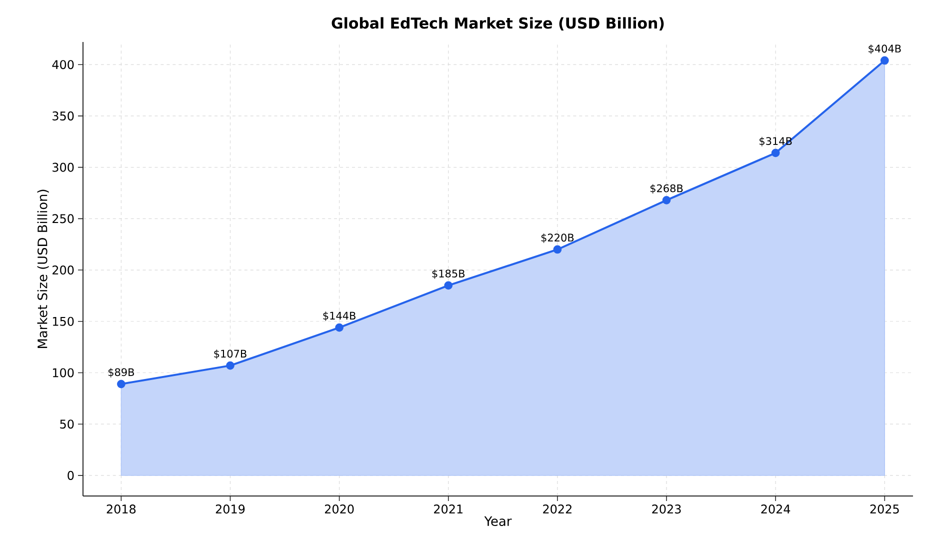  Describe the element at coordinates (230, 355) in the screenshot. I see `data-label: $107B` at that location.